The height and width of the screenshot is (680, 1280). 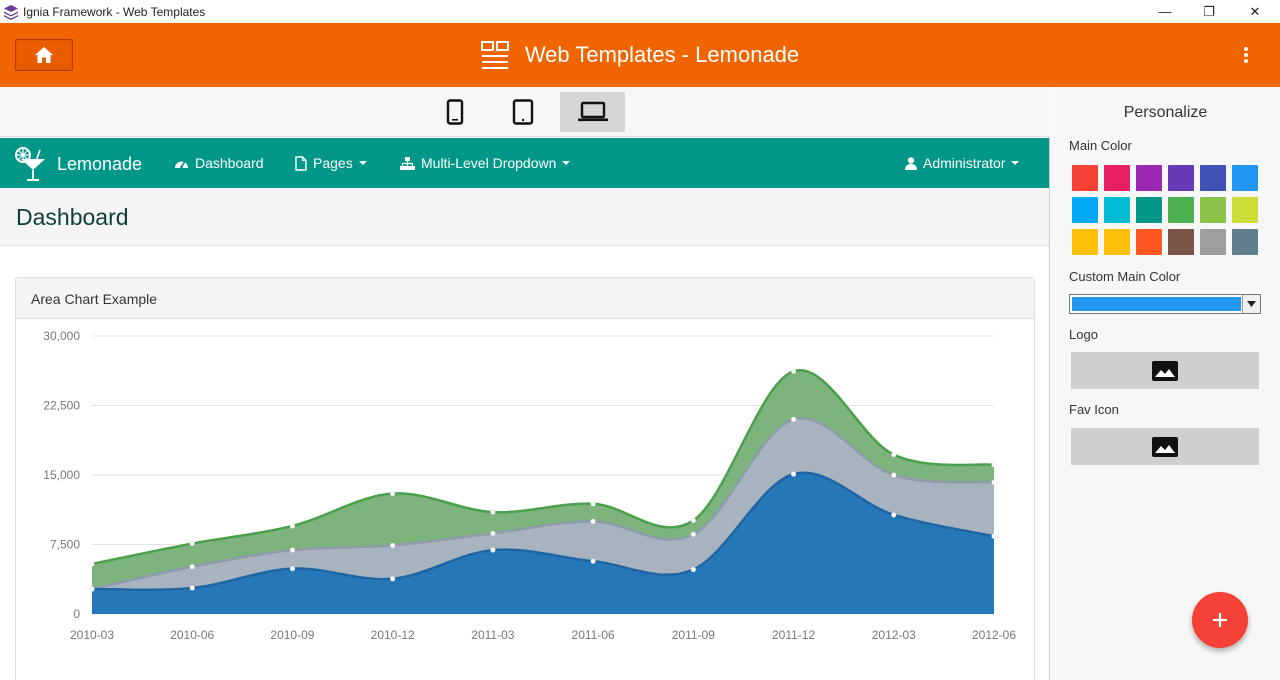 What do you see at coordinates (219, 163) in the screenshot?
I see `nav-dashboard: Dashboard` at bounding box center [219, 163].